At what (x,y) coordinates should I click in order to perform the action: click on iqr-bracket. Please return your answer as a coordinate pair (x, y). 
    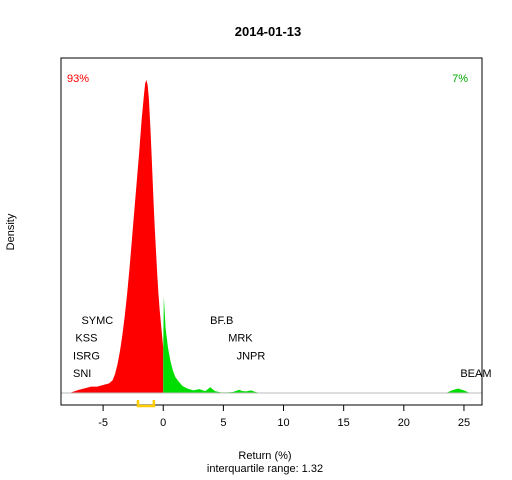
    Looking at the image, I should click on (146, 404).